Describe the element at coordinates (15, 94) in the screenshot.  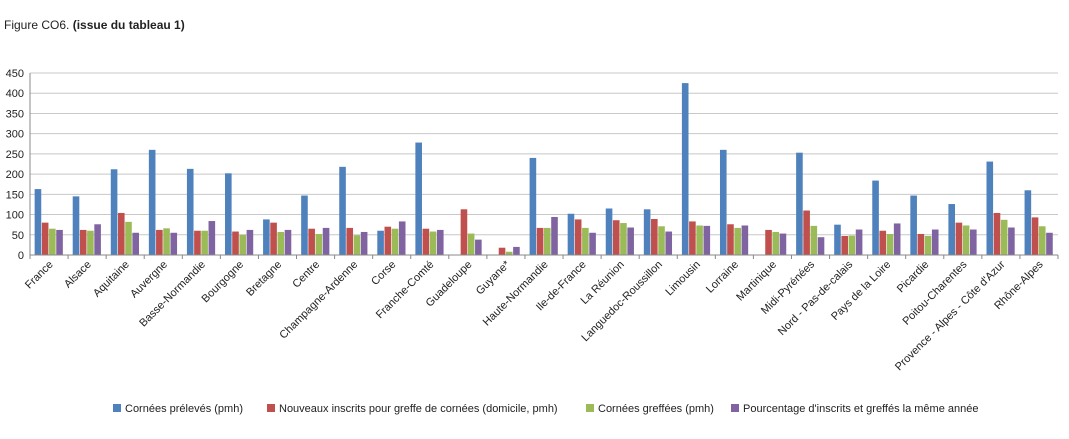
I see `y-tick-label: 400` at that location.